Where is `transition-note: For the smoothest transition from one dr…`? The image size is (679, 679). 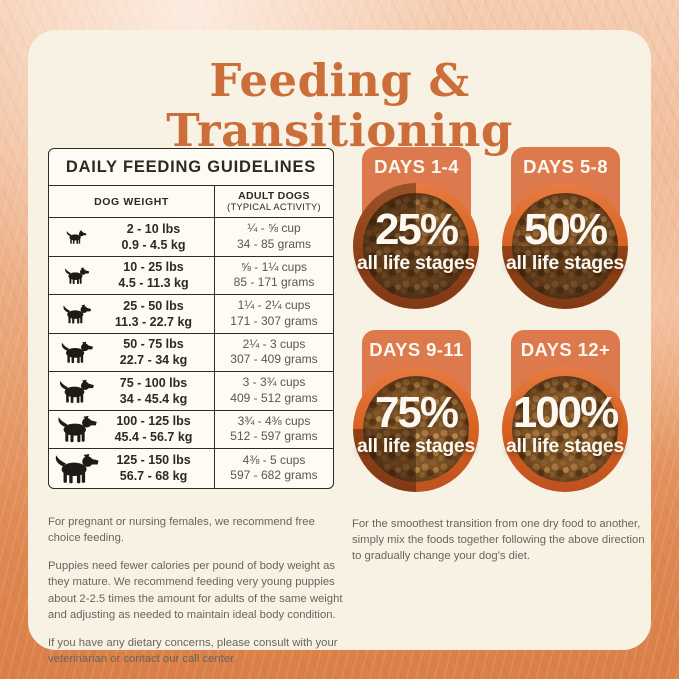 transition-note: For the smoothest transition from one dr… is located at coordinates (500, 546).